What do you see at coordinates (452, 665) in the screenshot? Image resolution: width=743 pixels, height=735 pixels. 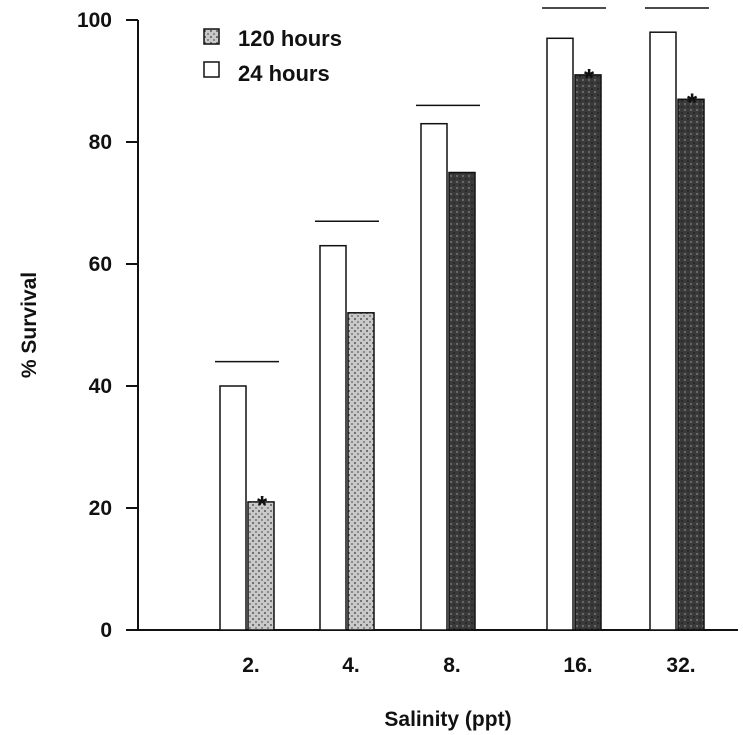 I see `x-tick-label: 8.` at bounding box center [452, 665].